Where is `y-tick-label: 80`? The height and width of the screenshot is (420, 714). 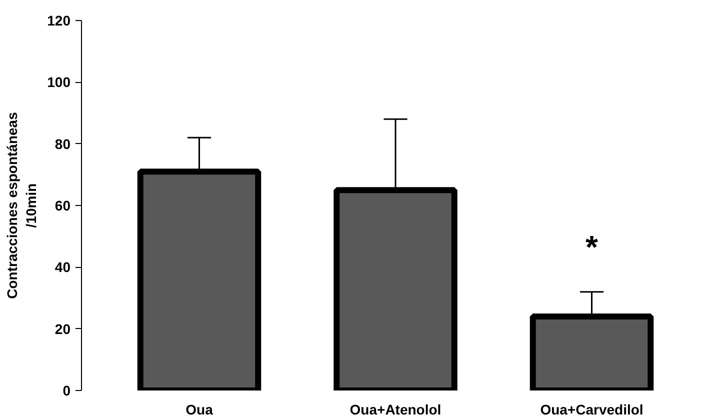 y-tick-label: 80 is located at coordinates (62, 144).